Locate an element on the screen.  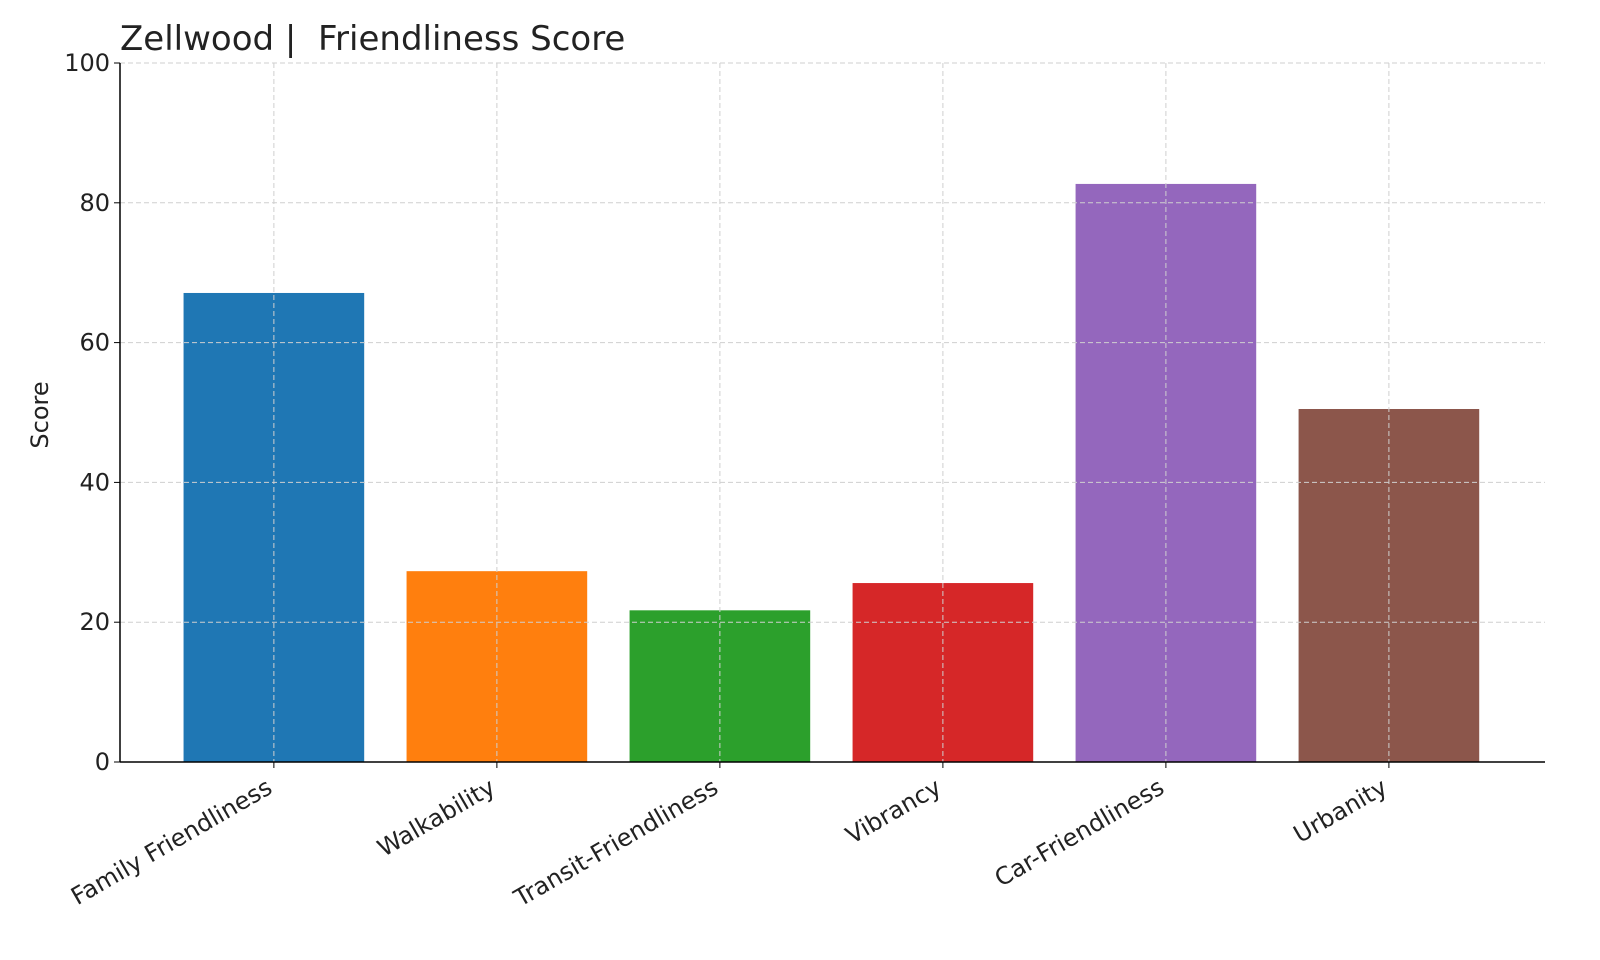
y-tick-label: 40 is located at coordinates (94, 482).